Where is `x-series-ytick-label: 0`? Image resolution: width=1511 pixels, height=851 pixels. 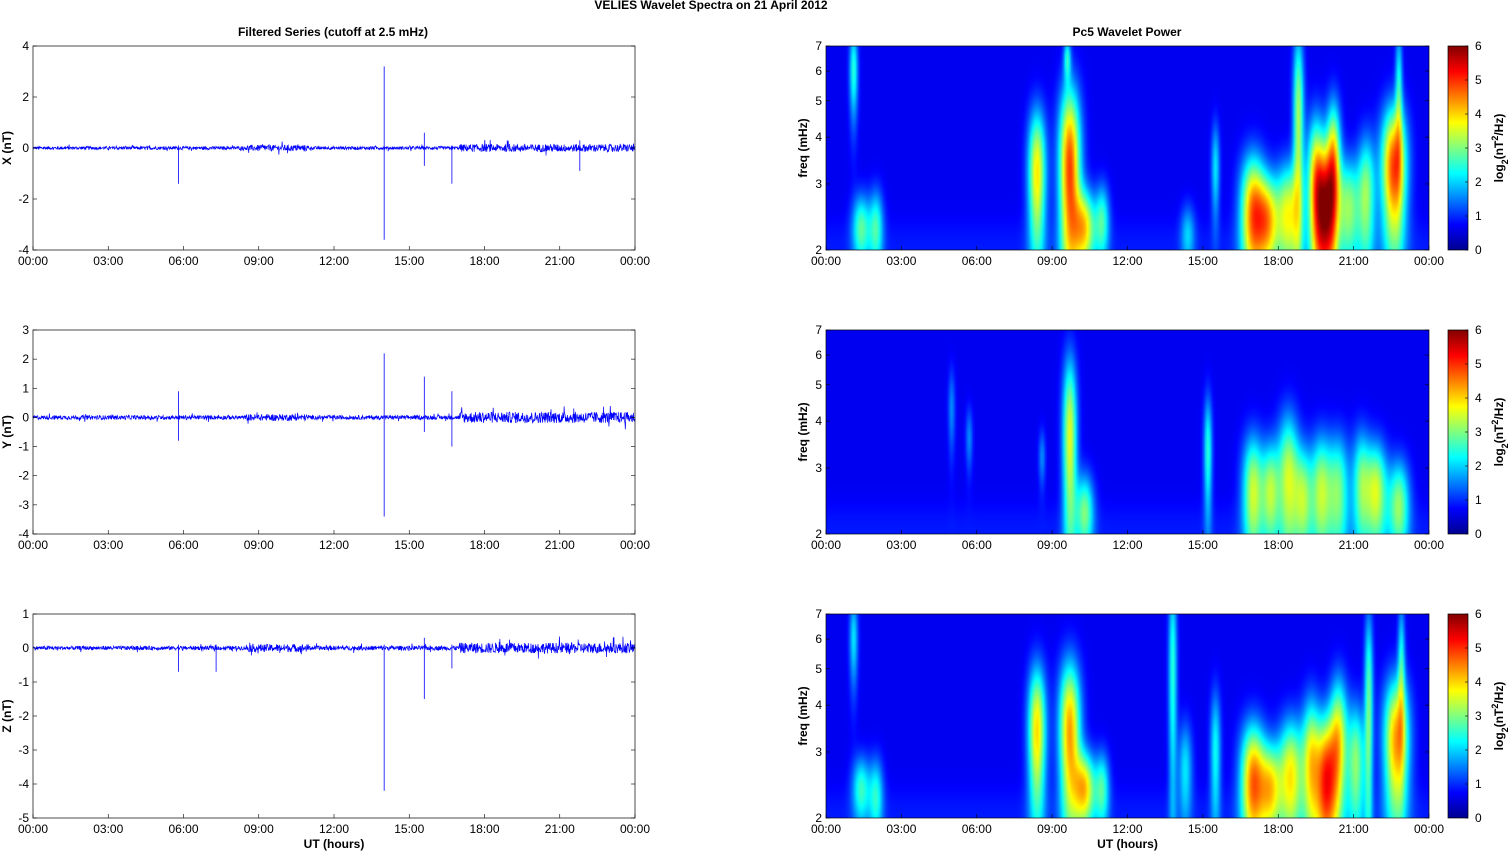 x-series-ytick-label: 0 is located at coordinates (25, 148).